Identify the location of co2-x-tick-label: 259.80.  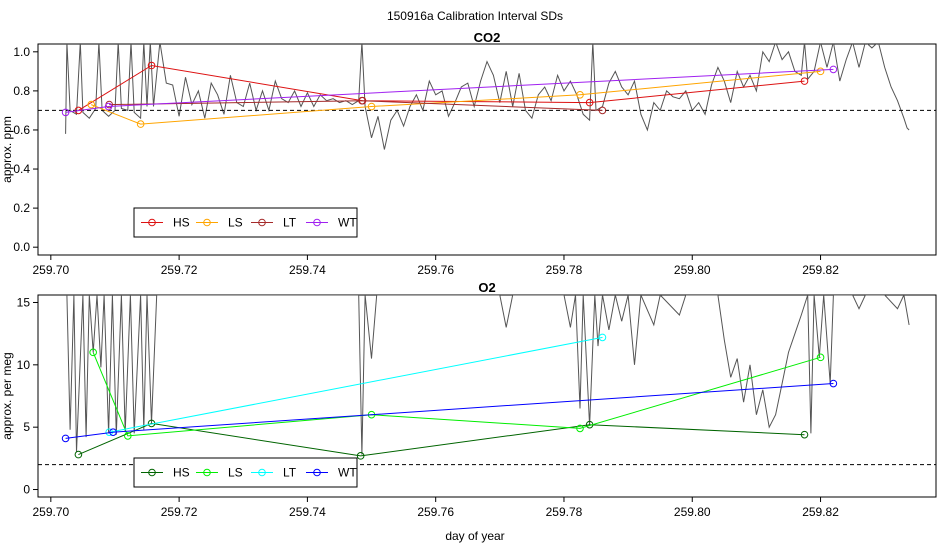
(692, 270).